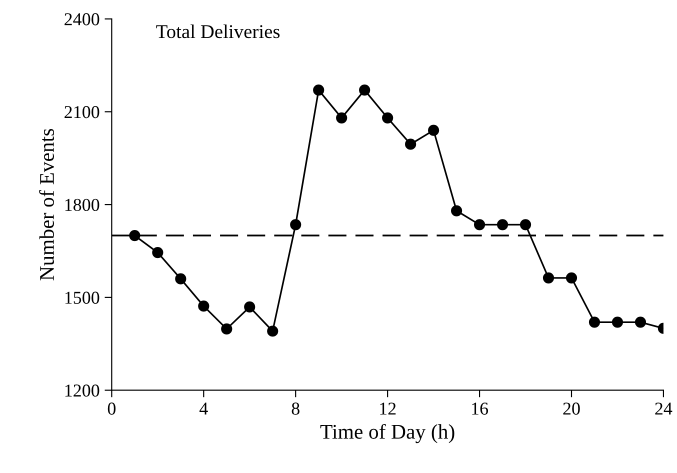 The height and width of the screenshot is (473, 677). I want to click on x-tick-label: 12, so click(388, 408).